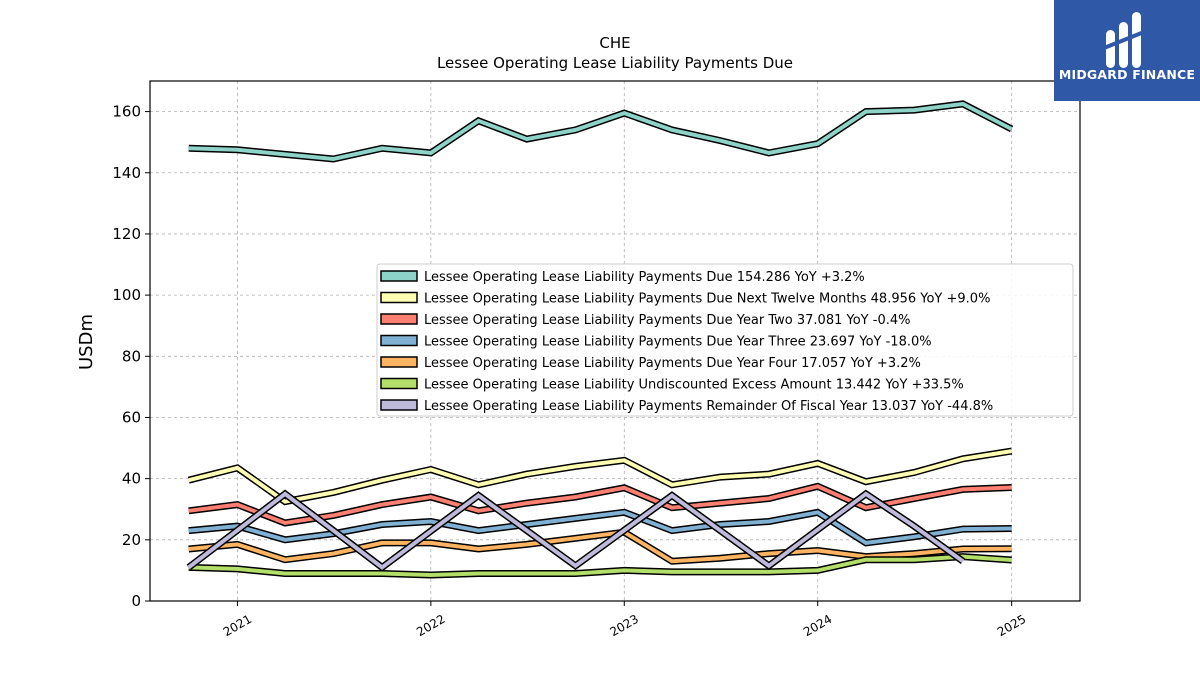  I want to click on brand-name: MIDGARD FINANCE, so click(1127, 74).